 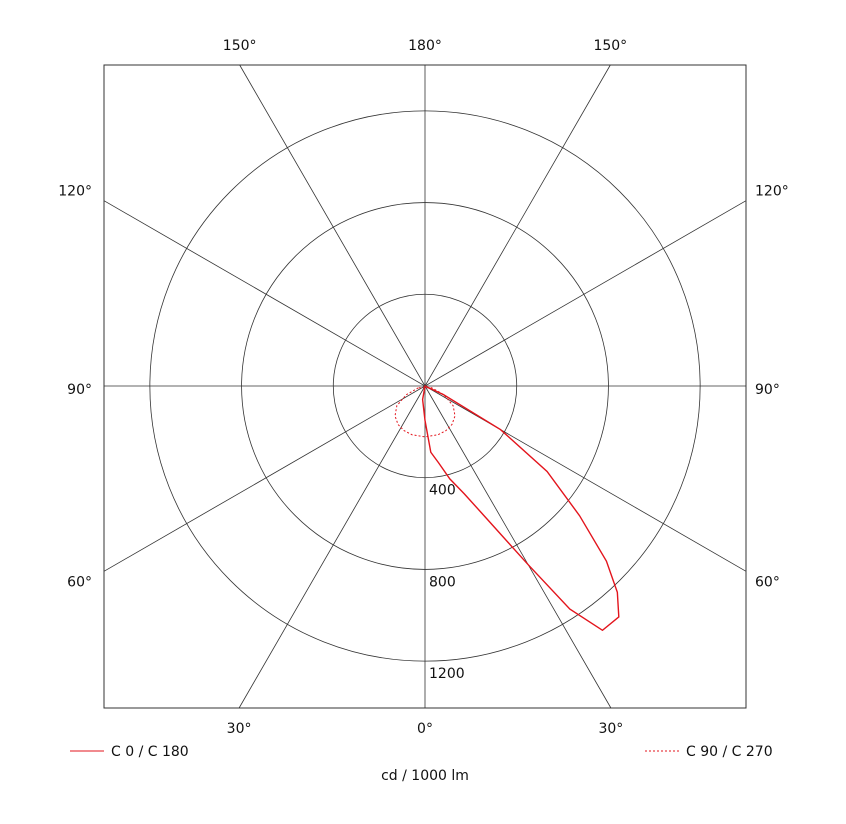 What do you see at coordinates (150, 752) in the screenshot?
I see `legend-label: C 0 / C 180` at bounding box center [150, 752].